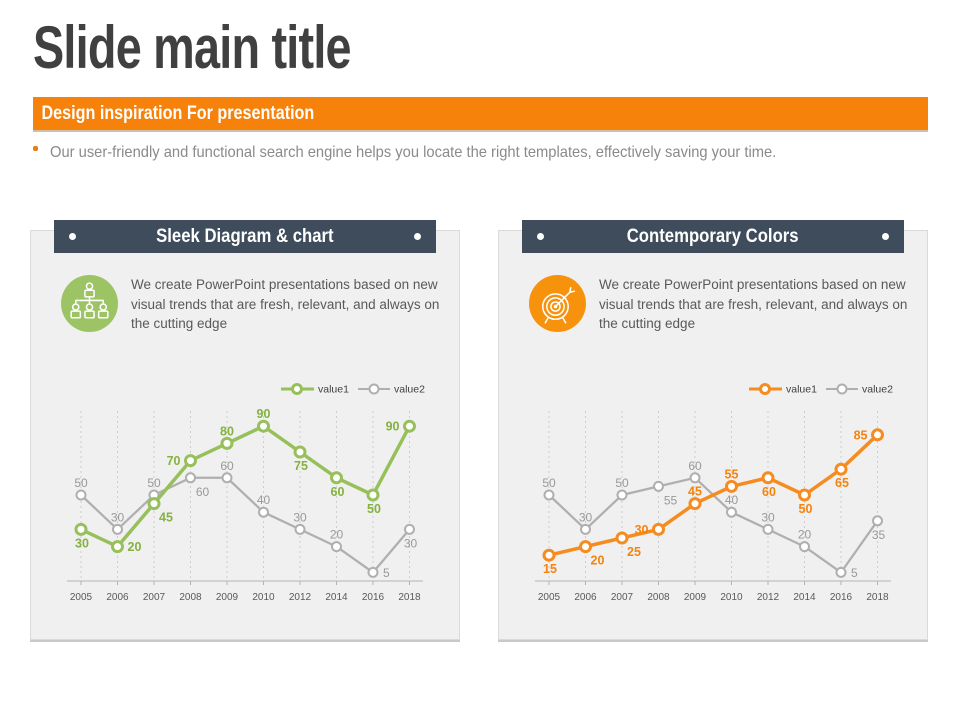 The width and height of the screenshot is (960, 720). Describe the element at coordinates (301, 466) in the screenshot. I see `data-label: 75` at that location.